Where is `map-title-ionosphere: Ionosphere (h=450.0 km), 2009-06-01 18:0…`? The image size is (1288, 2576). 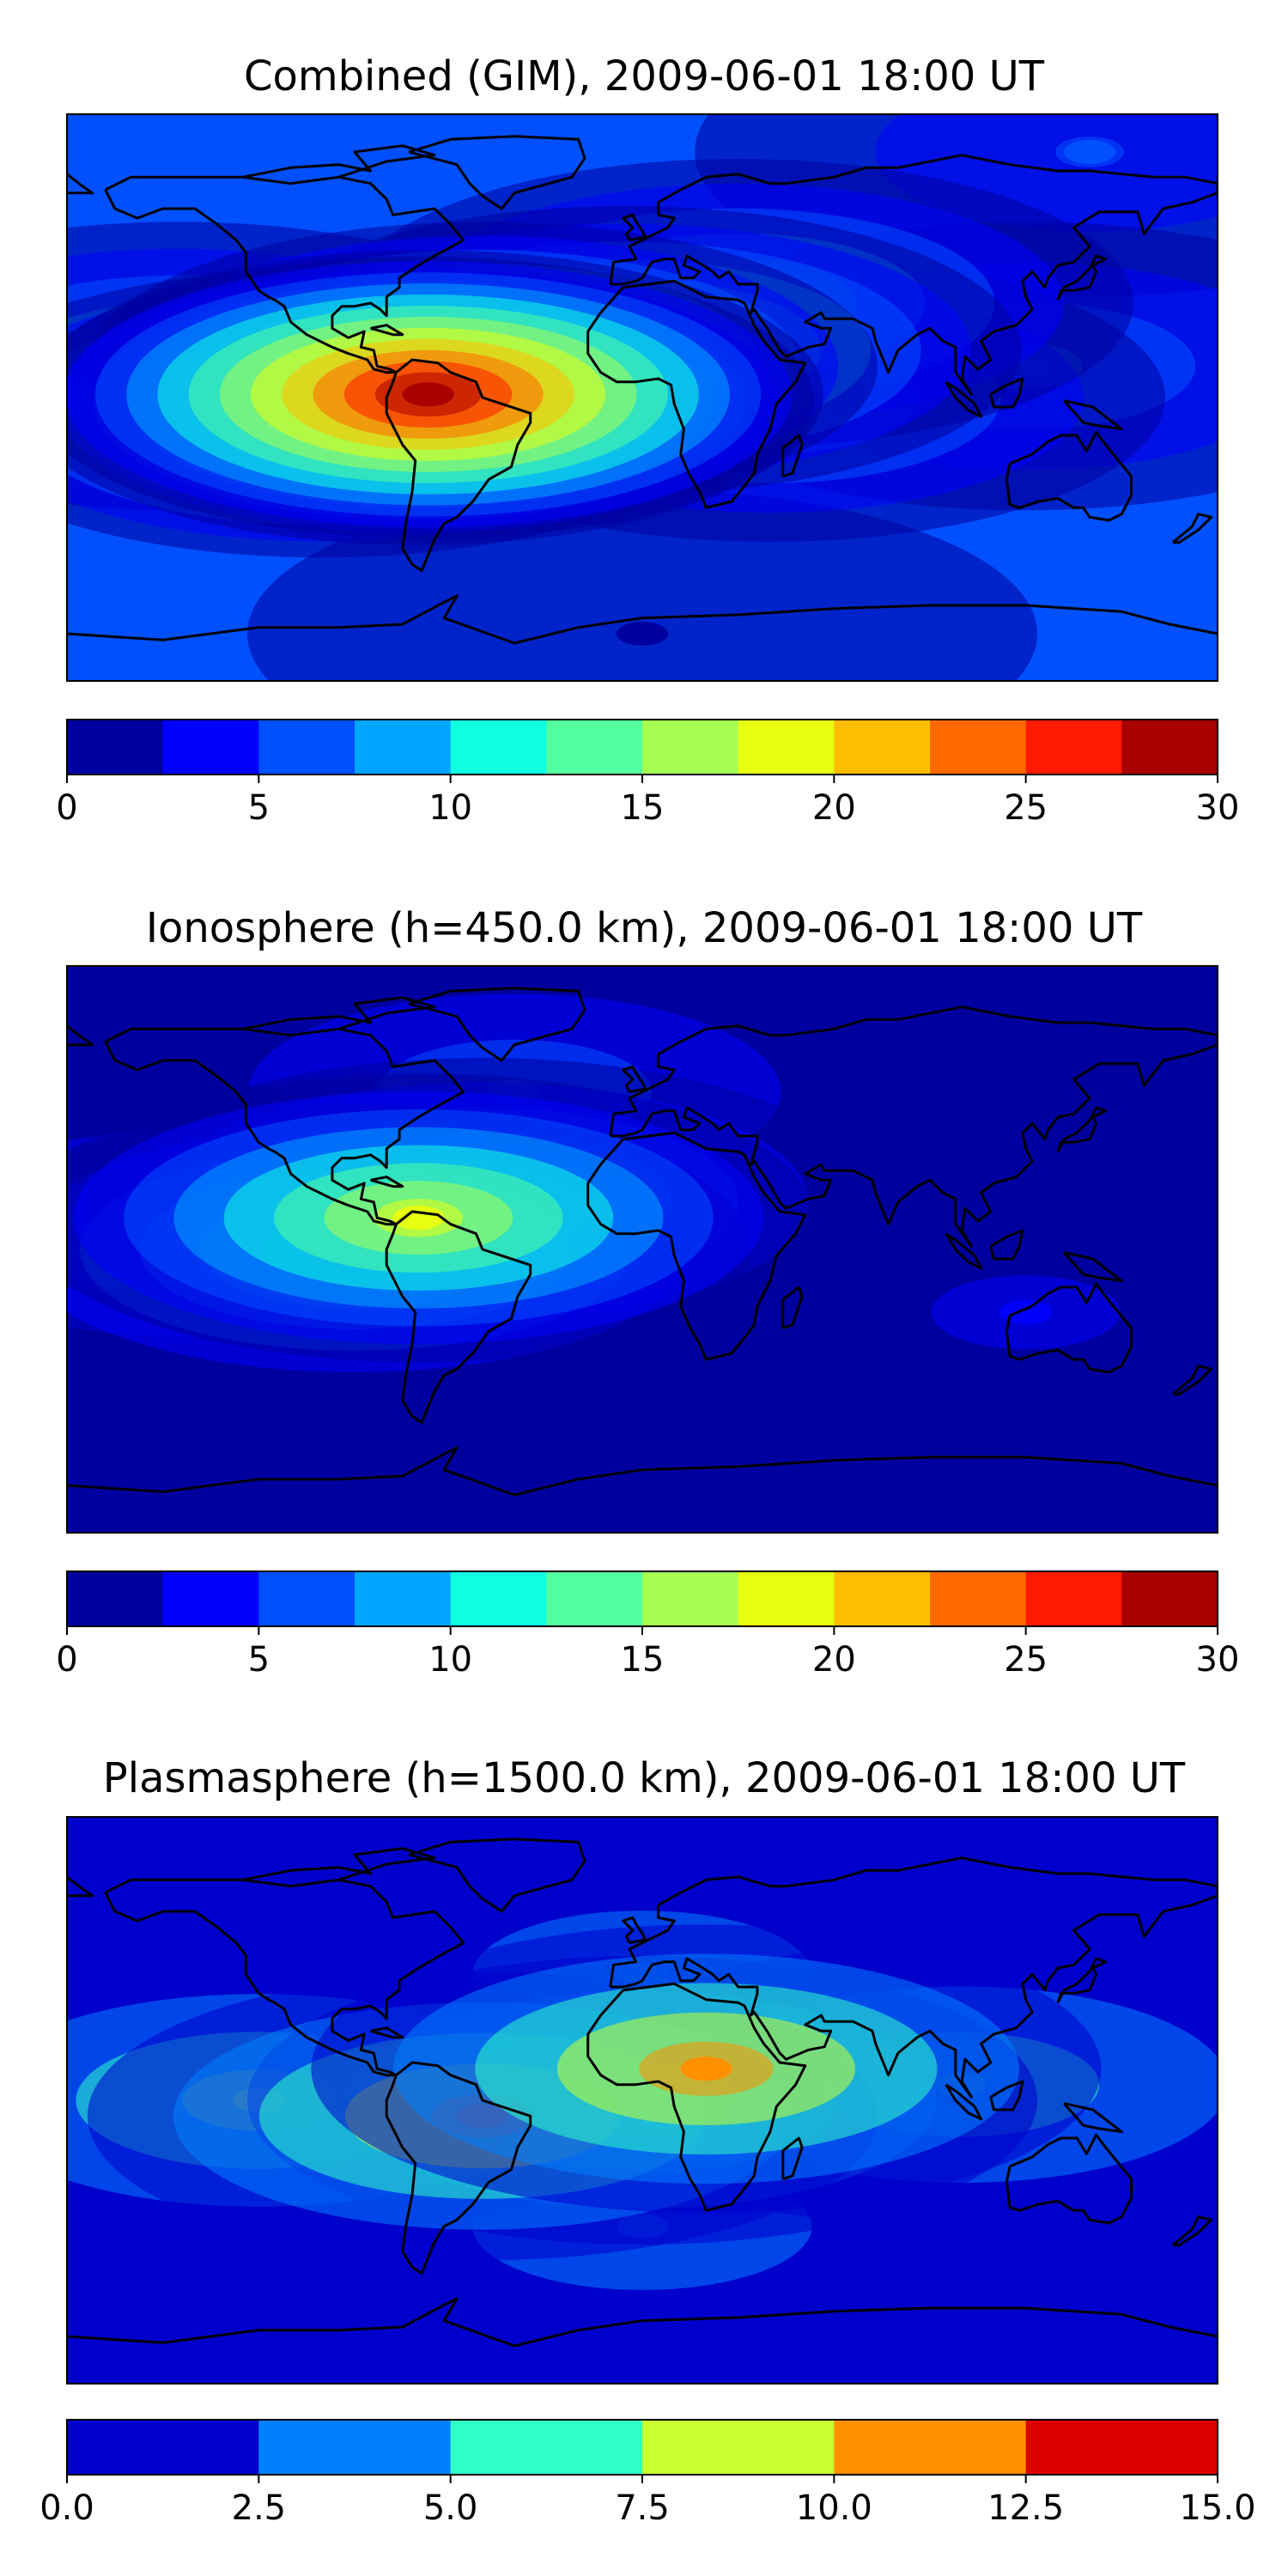 map-title-ionosphere: Ionosphere (h=450.0 km), 2009-06-01 18:0… is located at coordinates (644, 928).